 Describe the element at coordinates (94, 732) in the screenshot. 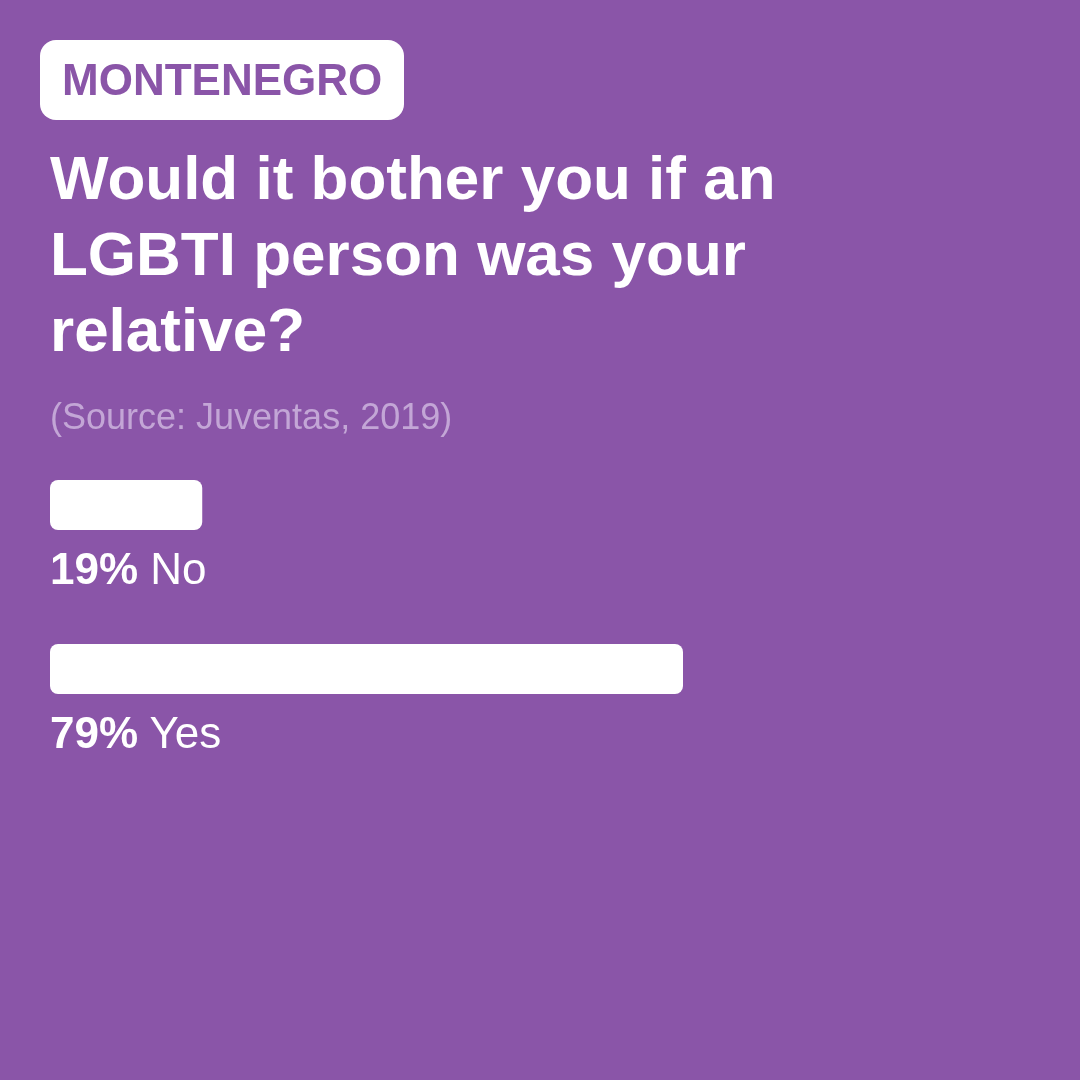

I see `data-label: 79%` at that location.